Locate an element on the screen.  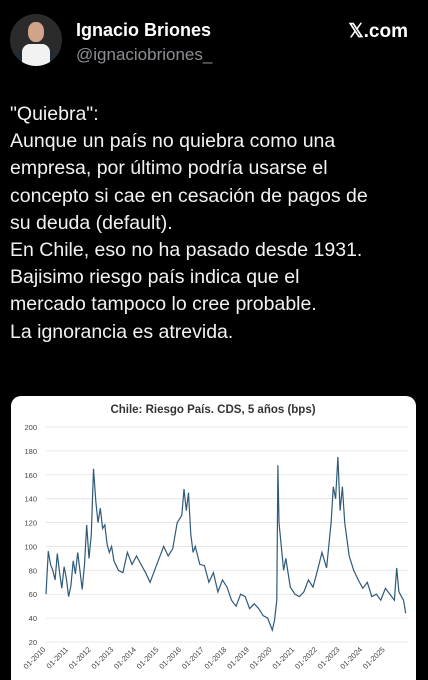
x-tick-label: 01-2011 is located at coordinates (57, 657).